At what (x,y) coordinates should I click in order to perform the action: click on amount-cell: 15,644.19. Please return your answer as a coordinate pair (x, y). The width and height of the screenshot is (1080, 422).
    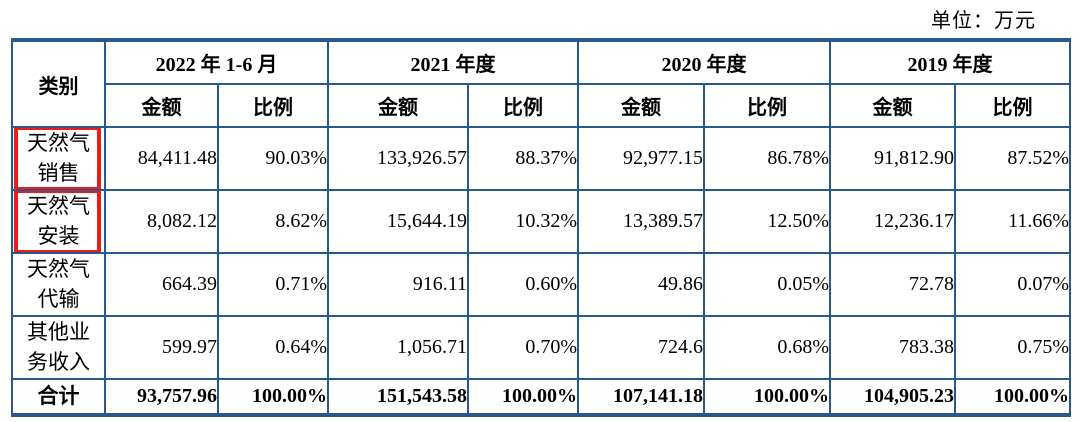
    Looking at the image, I should click on (398, 221).